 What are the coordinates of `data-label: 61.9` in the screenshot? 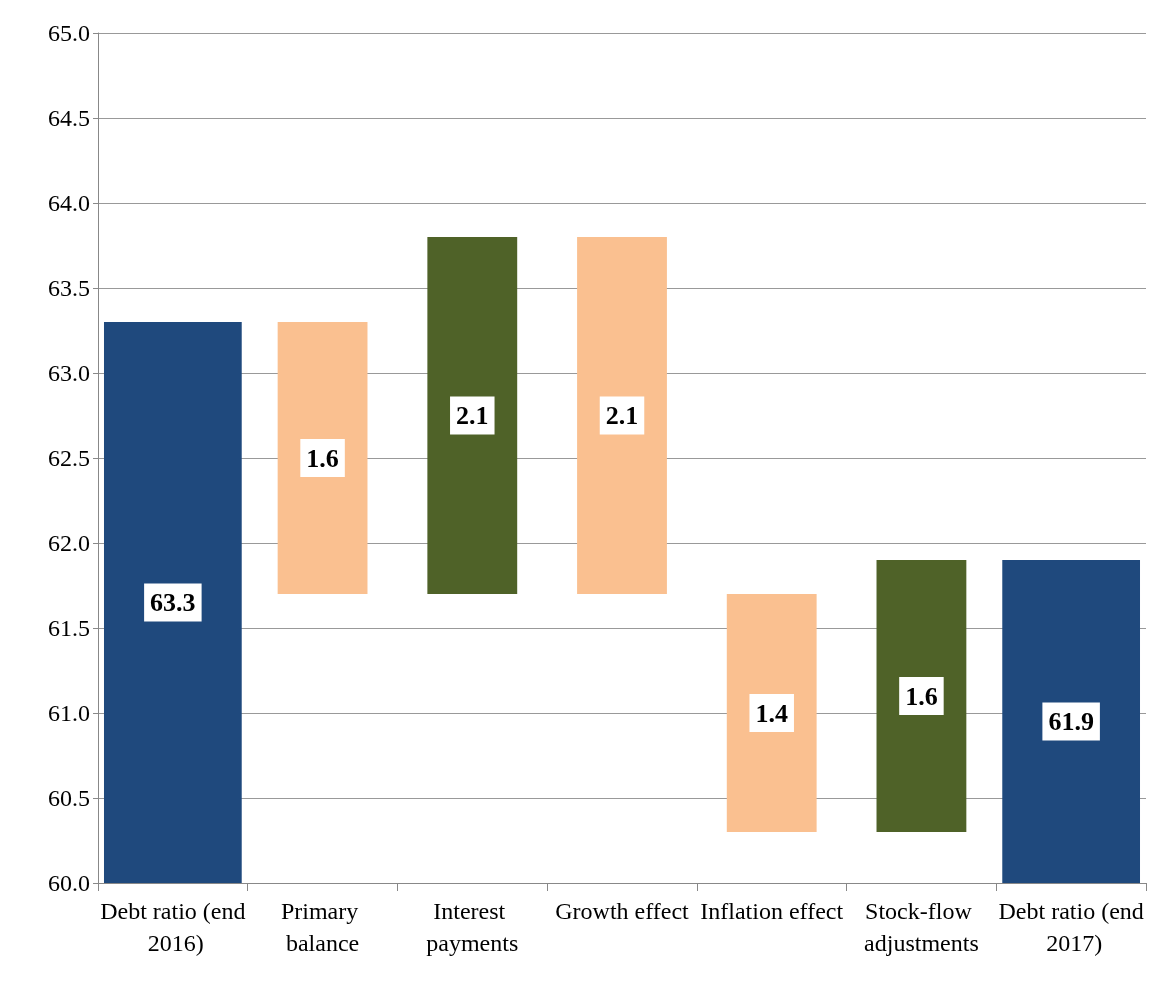 It's located at (1071, 721).